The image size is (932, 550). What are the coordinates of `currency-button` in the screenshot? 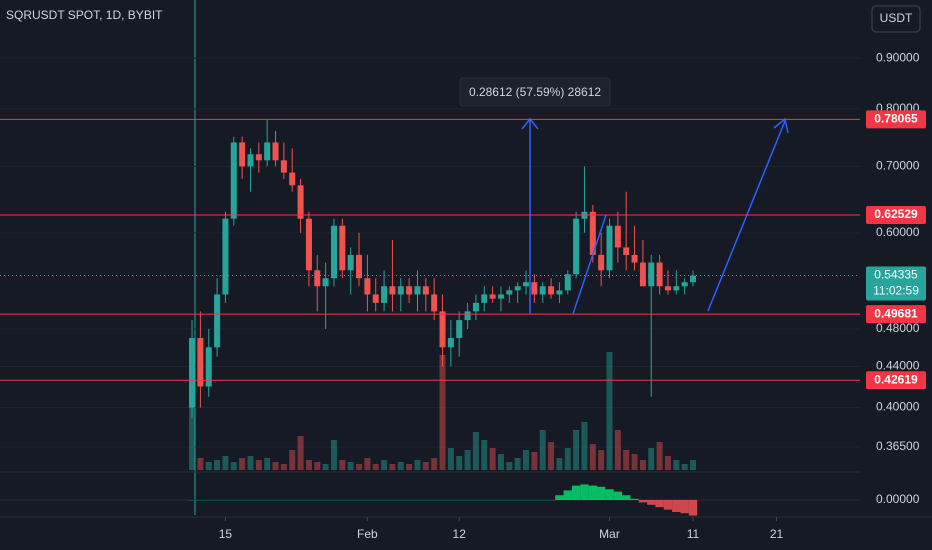 It's located at (896, 19).